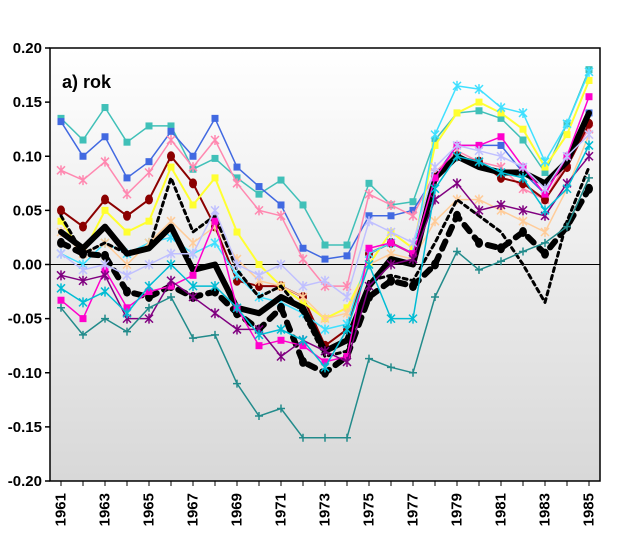 Image resolution: width=635 pixels, height=548 pixels. Describe the element at coordinates (149, 509) in the screenshot. I see `x-tick-label: 1965` at that location.